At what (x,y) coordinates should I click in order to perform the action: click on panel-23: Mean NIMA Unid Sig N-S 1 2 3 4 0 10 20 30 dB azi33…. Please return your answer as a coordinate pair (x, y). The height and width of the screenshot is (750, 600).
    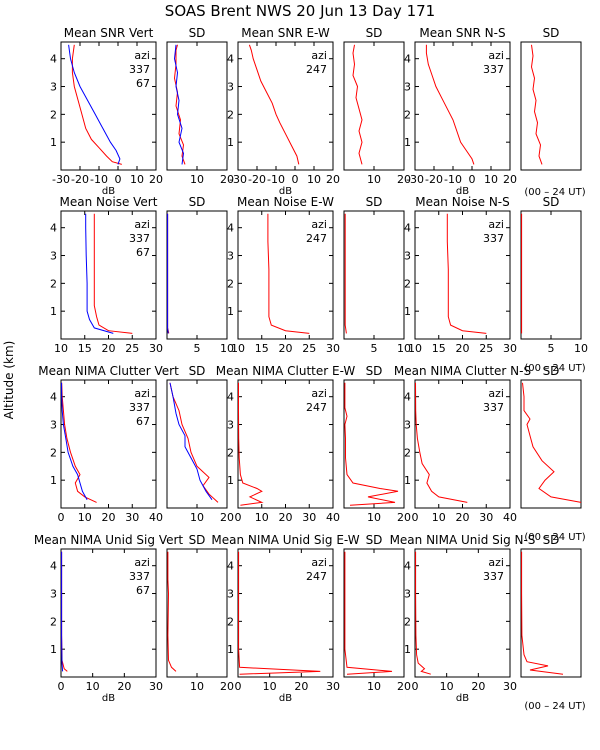
    Looking at the image, I should click on (463, 618).